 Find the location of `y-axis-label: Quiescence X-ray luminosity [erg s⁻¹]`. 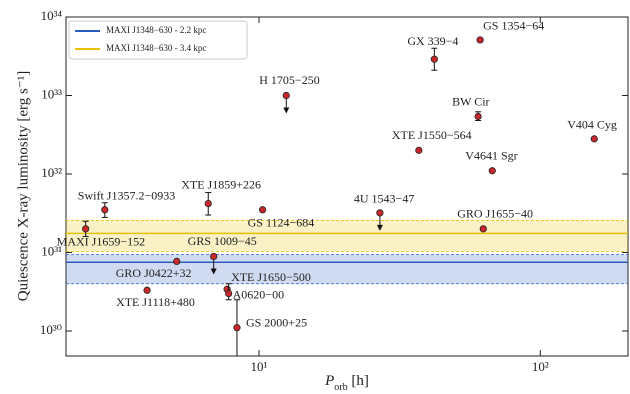

y-axis-label: Quiescence X-ray luminosity [erg s⁻¹] is located at coordinates (23, 186).